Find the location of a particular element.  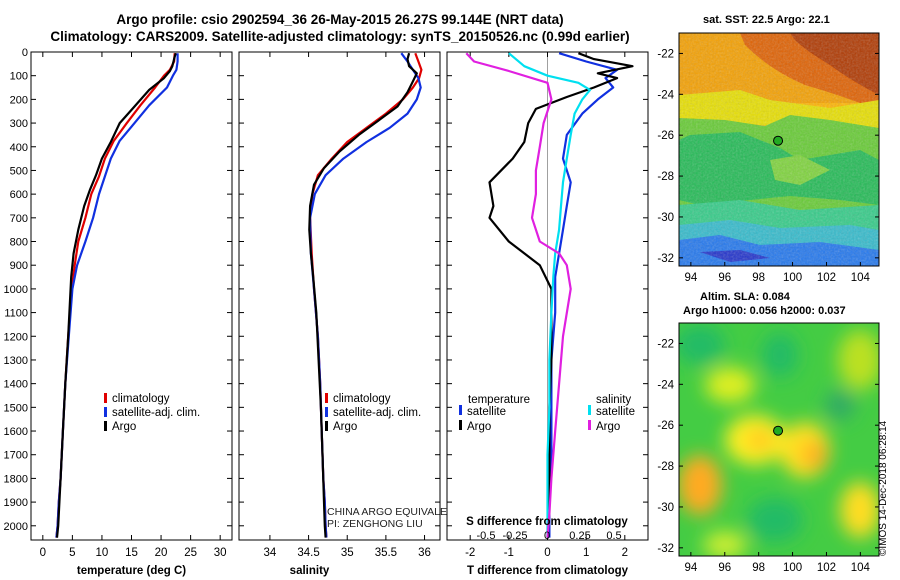

annotation-text: PI: ZENGHONG LIU is located at coordinates (375, 524).